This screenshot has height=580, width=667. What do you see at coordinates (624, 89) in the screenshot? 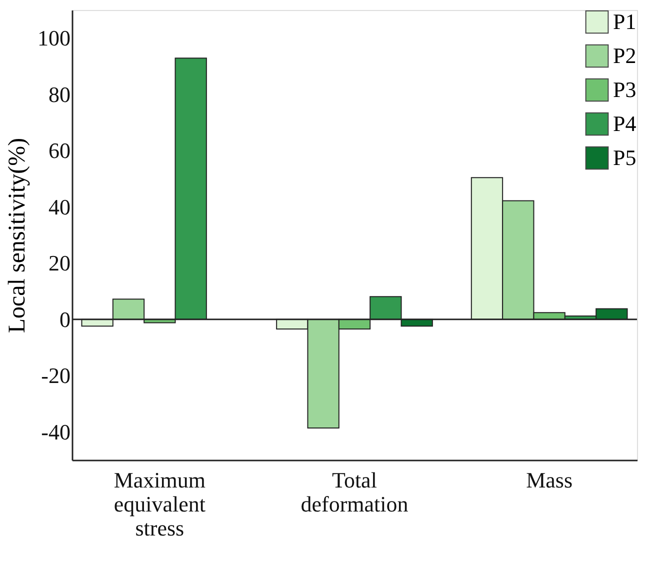
I see `legend-label: P3` at bounding box center [624, 89].